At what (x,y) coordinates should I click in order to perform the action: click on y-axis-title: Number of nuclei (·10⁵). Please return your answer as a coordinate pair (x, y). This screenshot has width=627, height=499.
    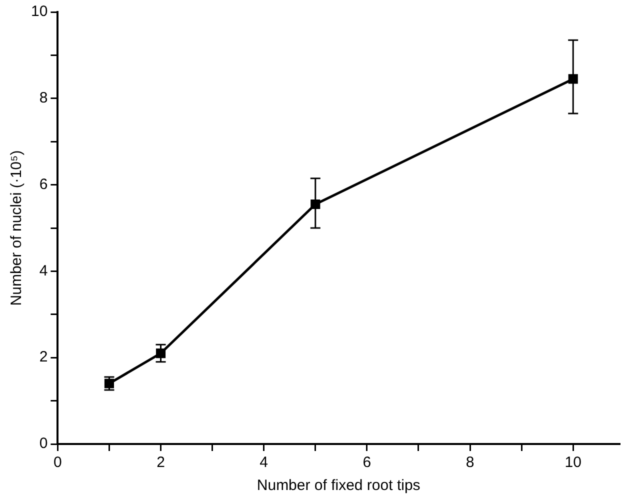
    Looking at the image, I should click on (17, 228).